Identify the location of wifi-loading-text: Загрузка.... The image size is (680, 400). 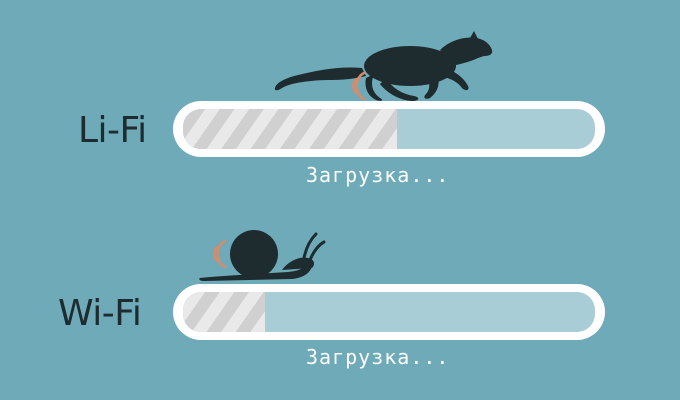
(378, 357).